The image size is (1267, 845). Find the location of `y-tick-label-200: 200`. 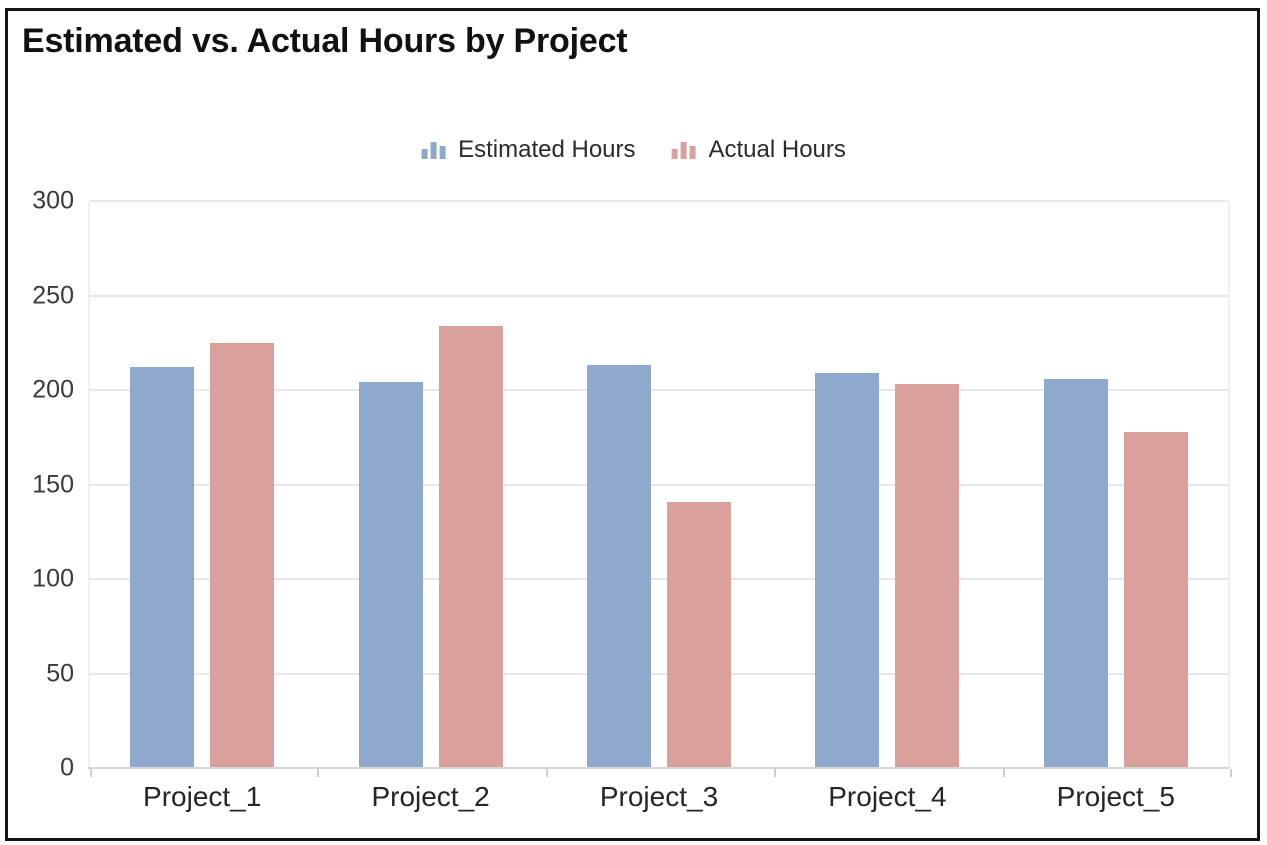

y-tick-label-200: 200 is located at coordinates (53, 389).